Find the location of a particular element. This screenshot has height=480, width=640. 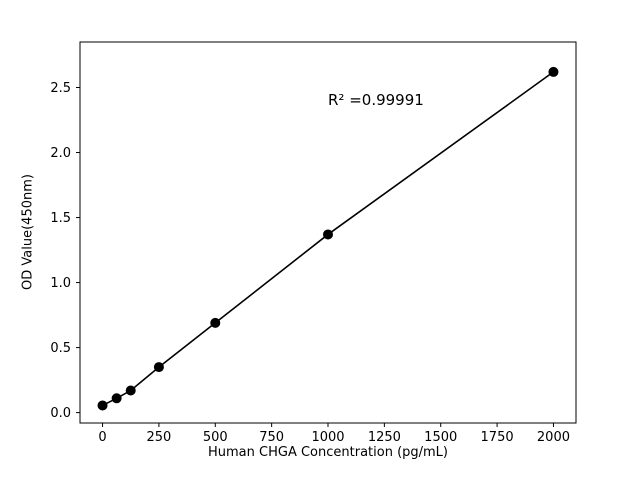

y-tick-label: 2.0 is located at coordinates (60, 153).